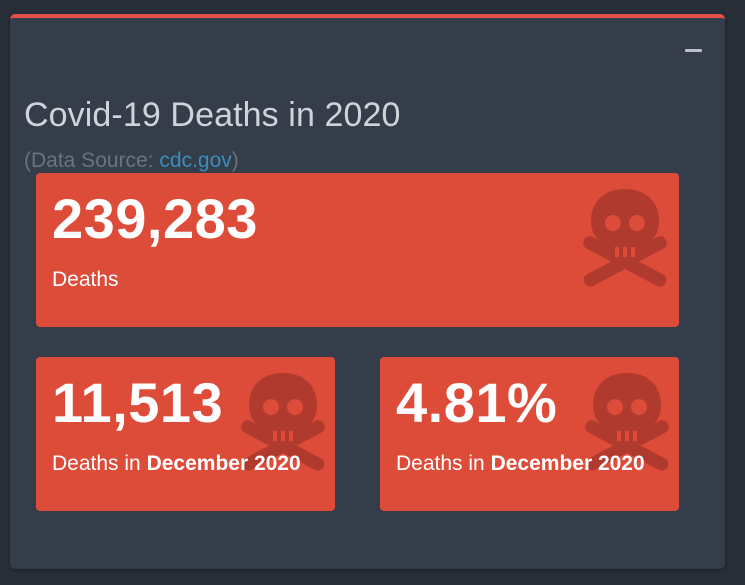 The height and width of the screenshot is (585, 745). Describe the element at coordinates (138, 402) in the screenshot. I see `december-deaths-value: 11,513` at that location.